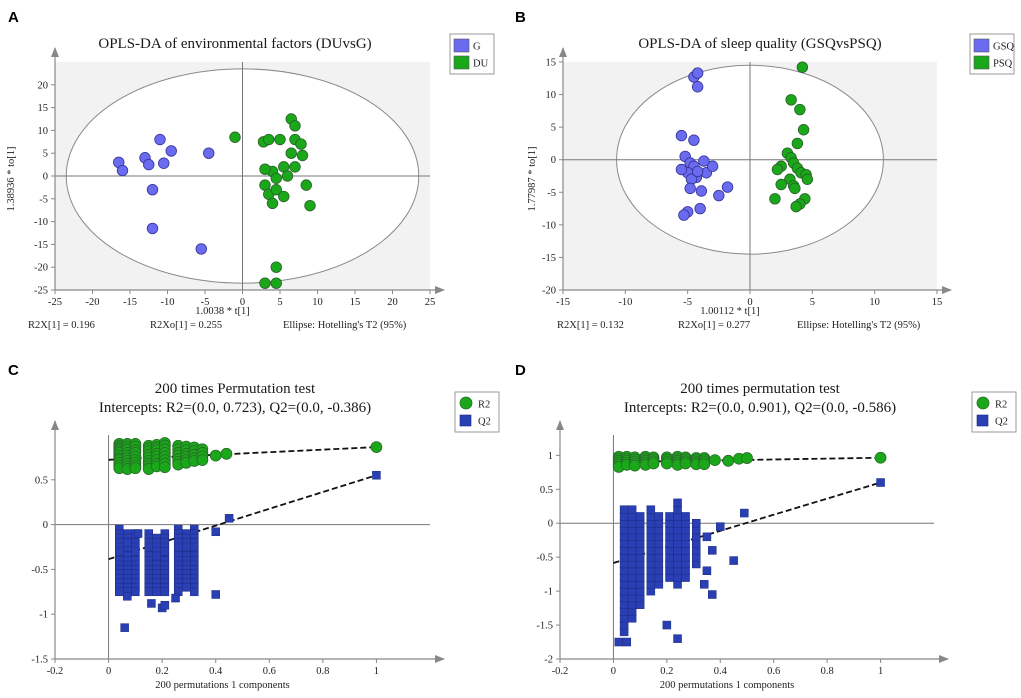  What do you see at coordinates (55, 671) in the screenshot?
I see `x-tick-label: -0.2` at bounding box center [55, 671].